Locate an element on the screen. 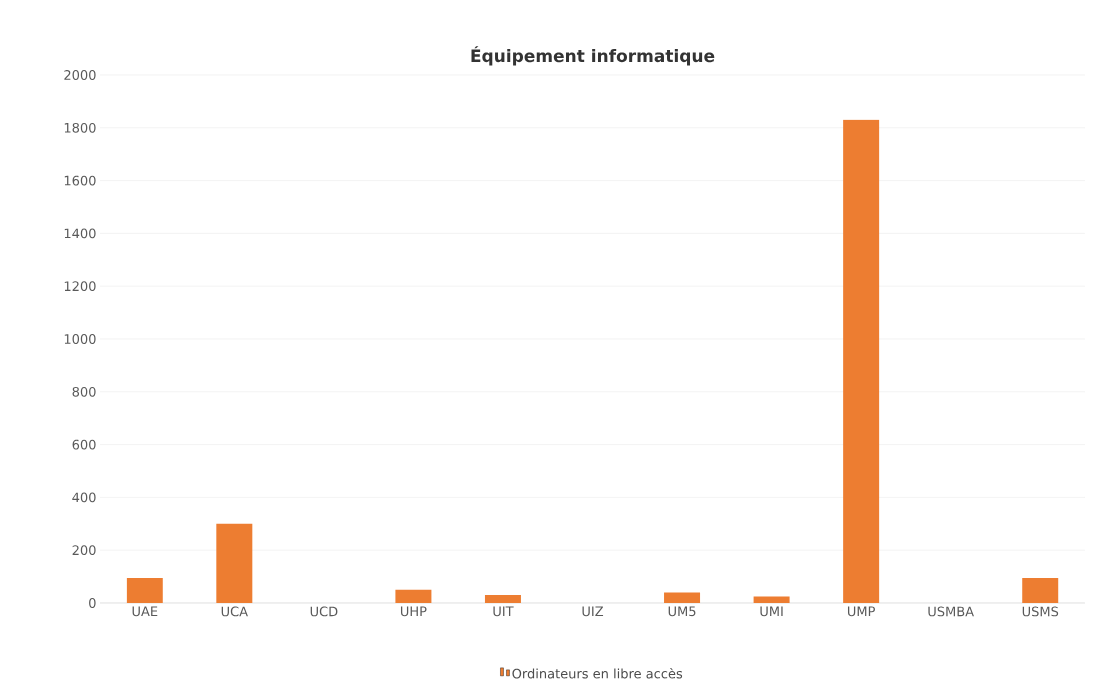 Image resolution: width=1096 pixels, height=690 pixels. x-tick-label: USMBA is located at coordinates (951, 611).